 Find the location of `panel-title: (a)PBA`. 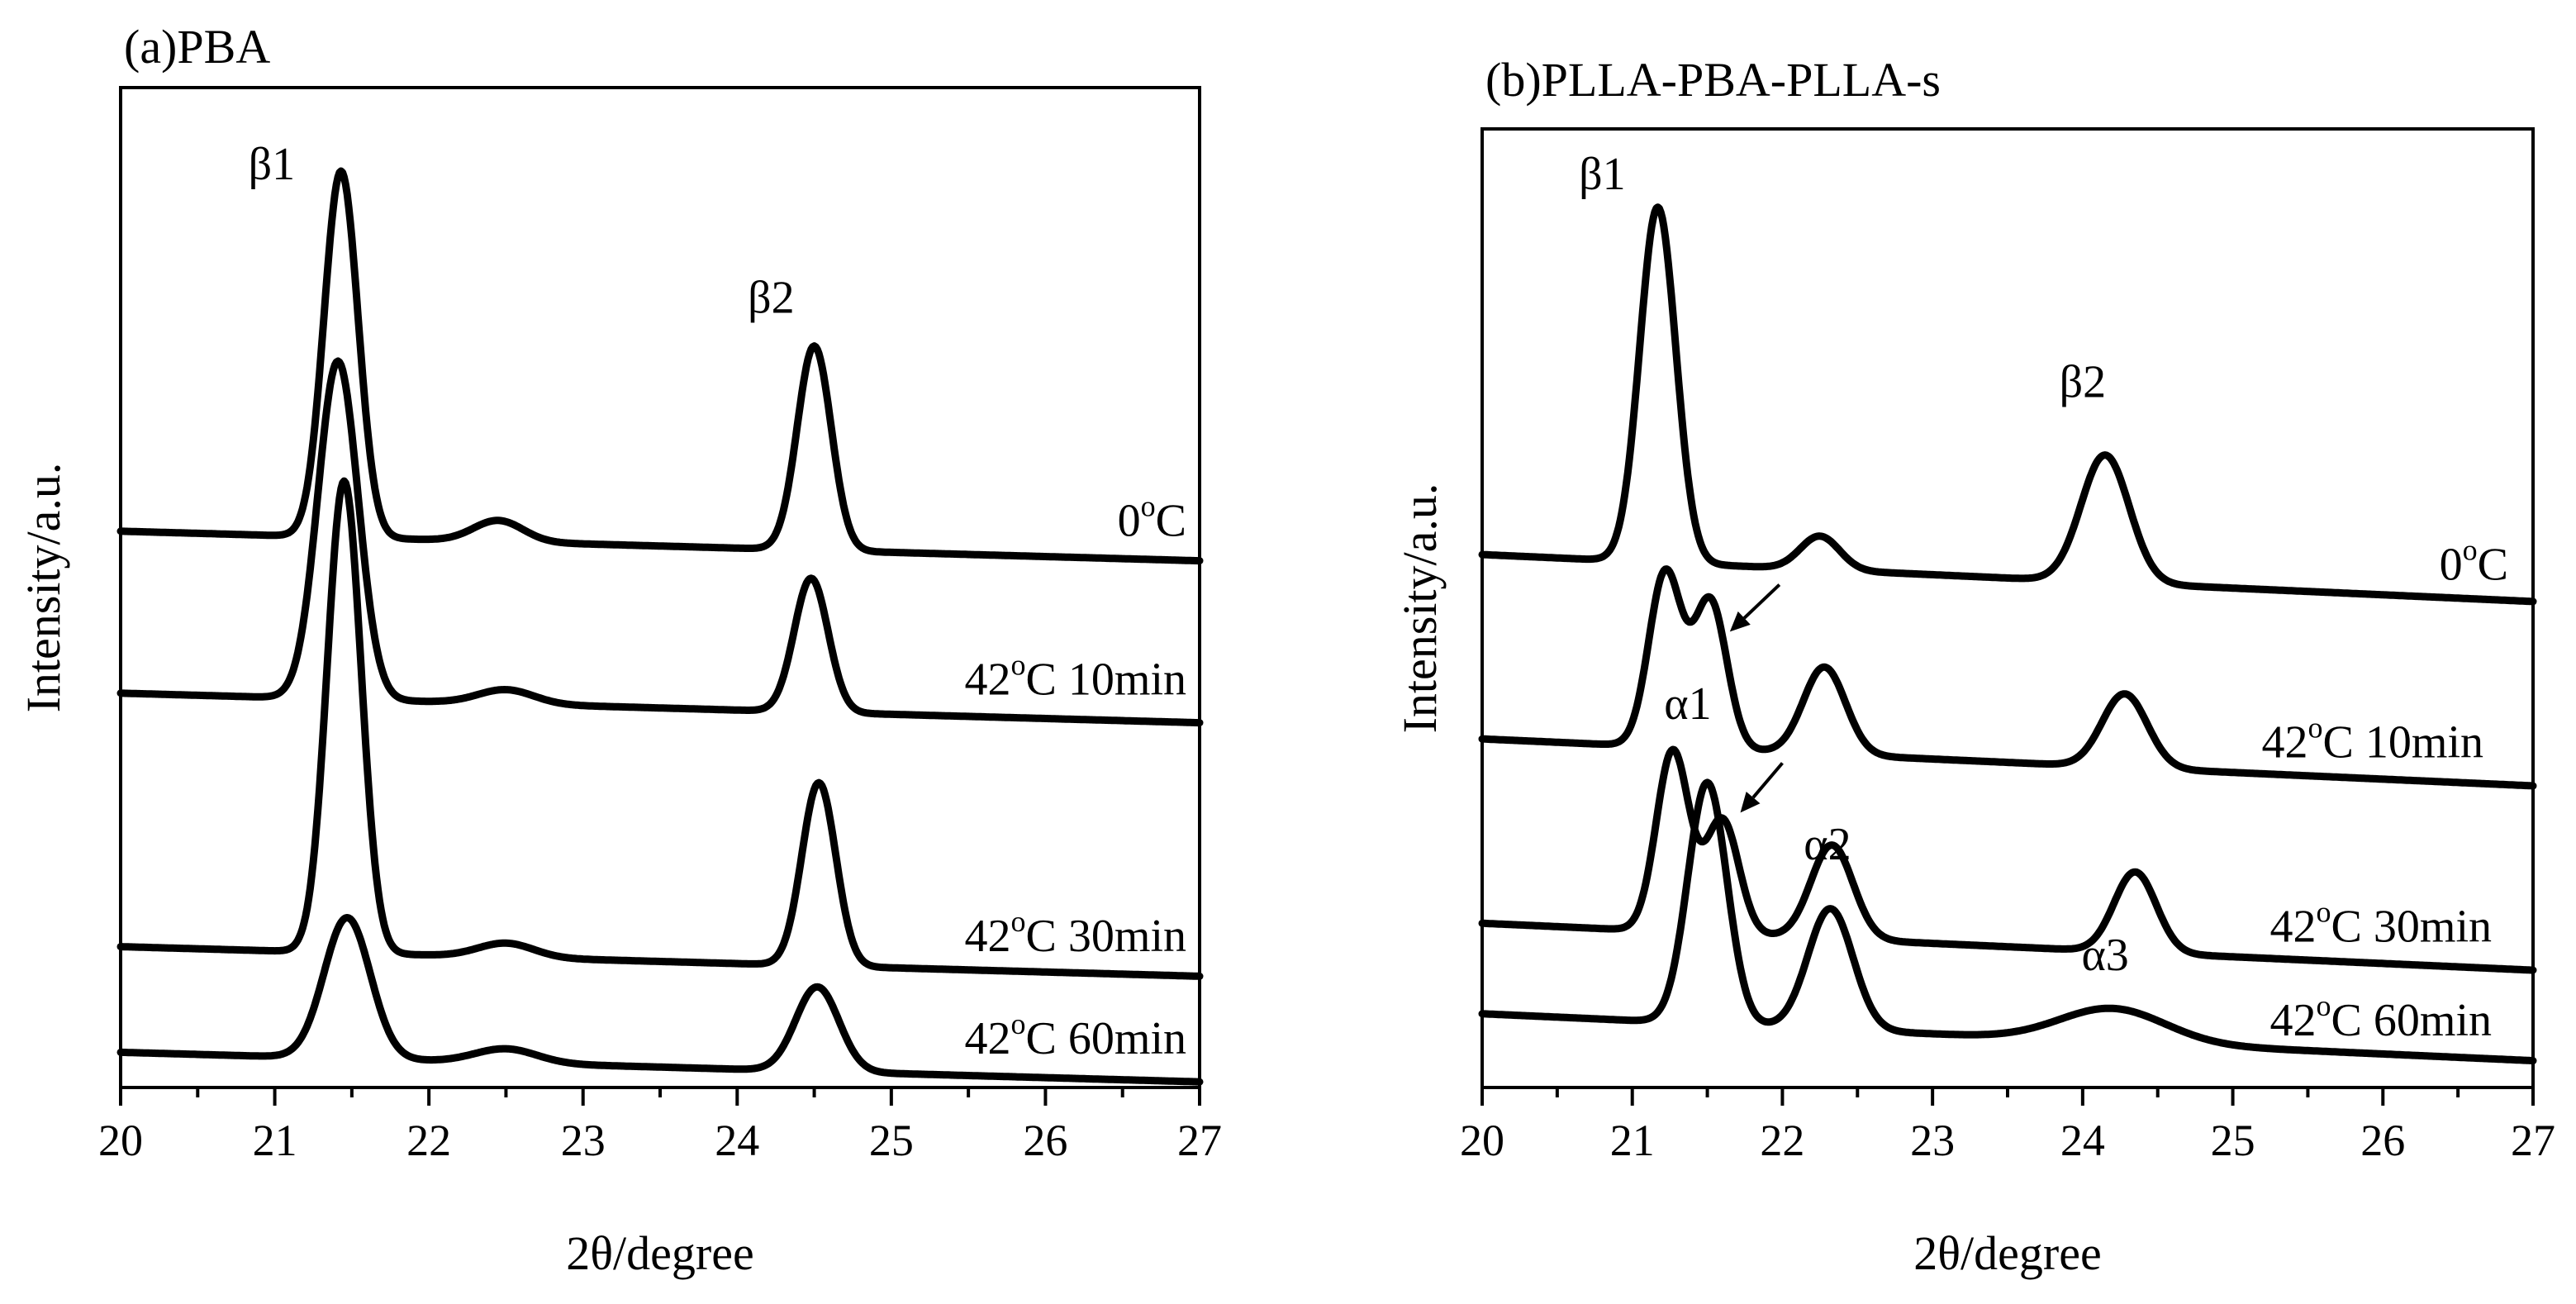

panel-title: (a)PBA is located at coordinates (197, 47).